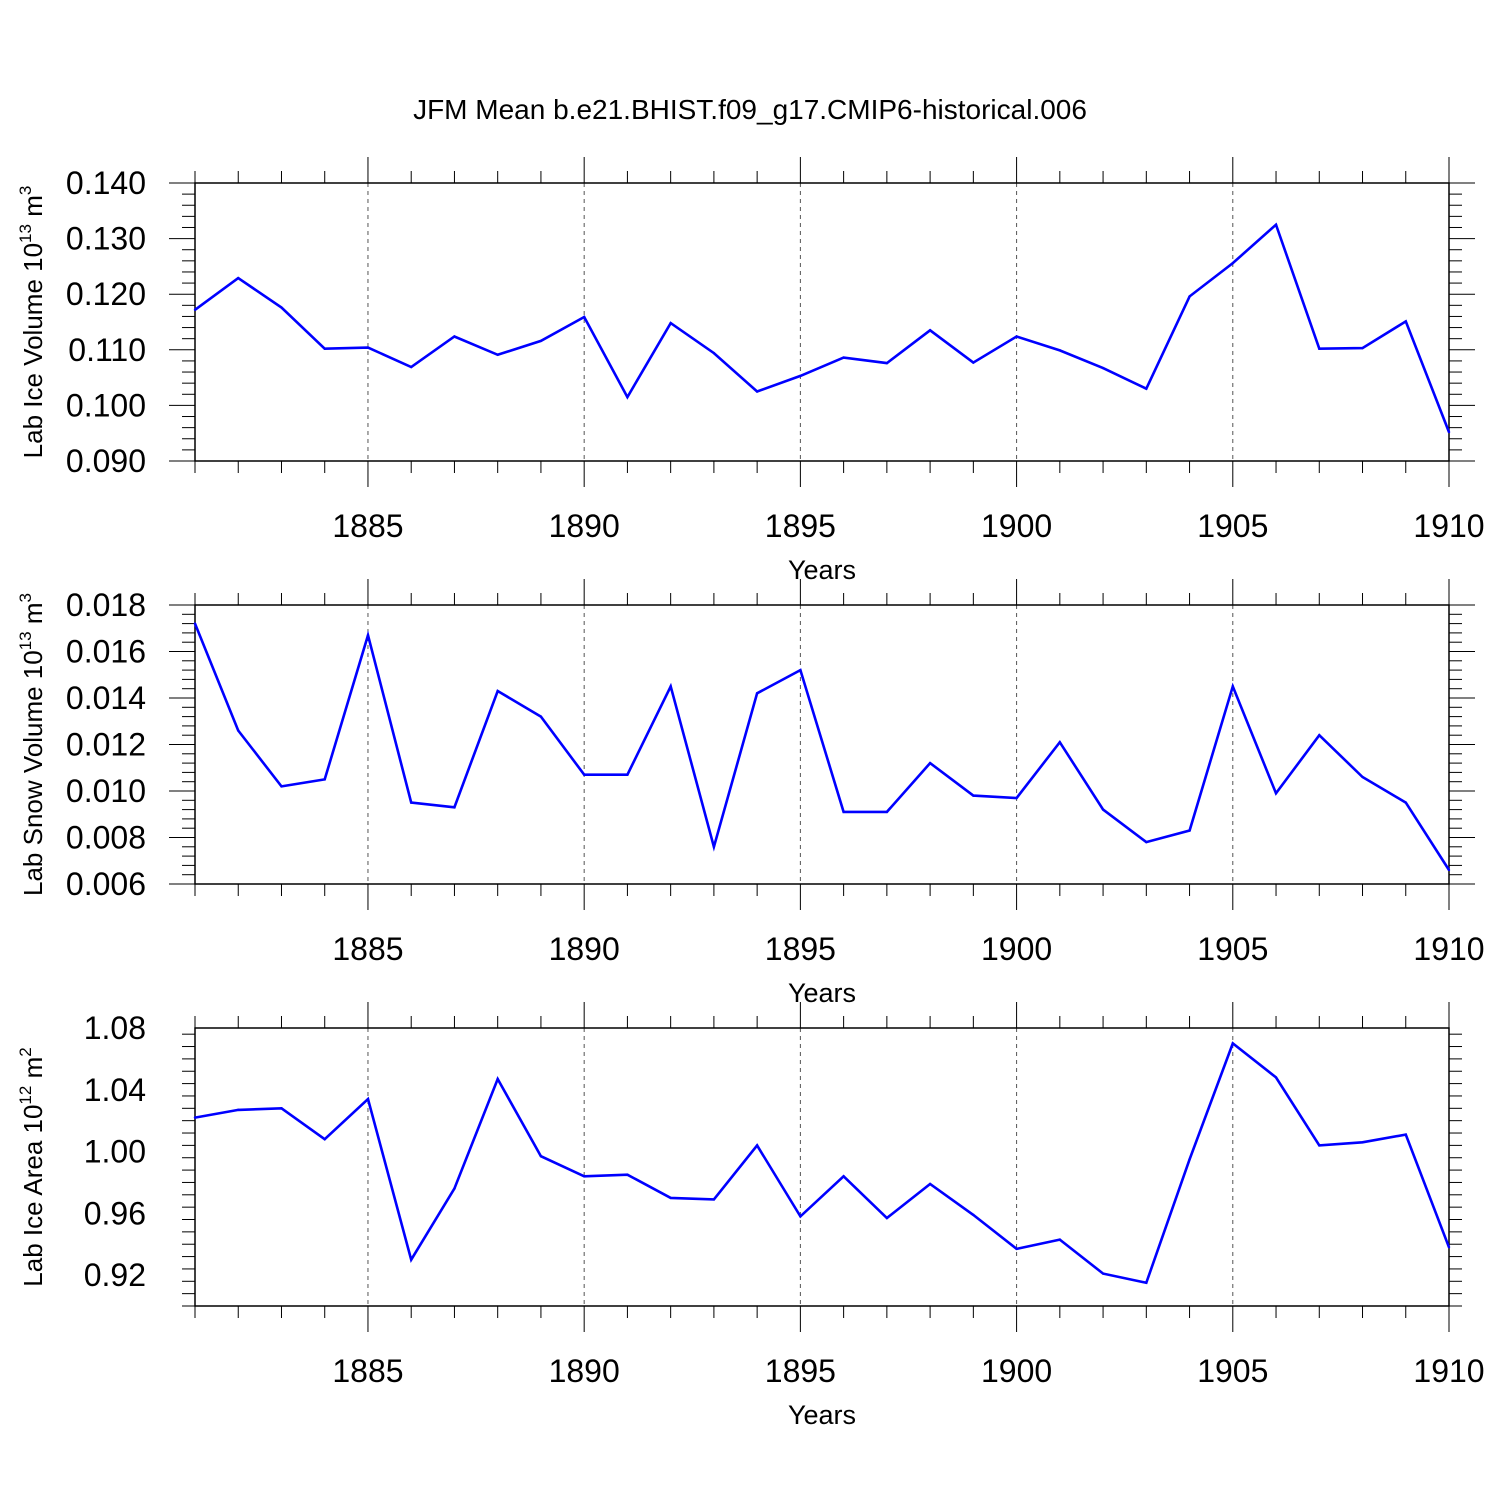 The image size is (1500, 1500). I want to click on y-tick-label: 1.04, so click(115, 1090).